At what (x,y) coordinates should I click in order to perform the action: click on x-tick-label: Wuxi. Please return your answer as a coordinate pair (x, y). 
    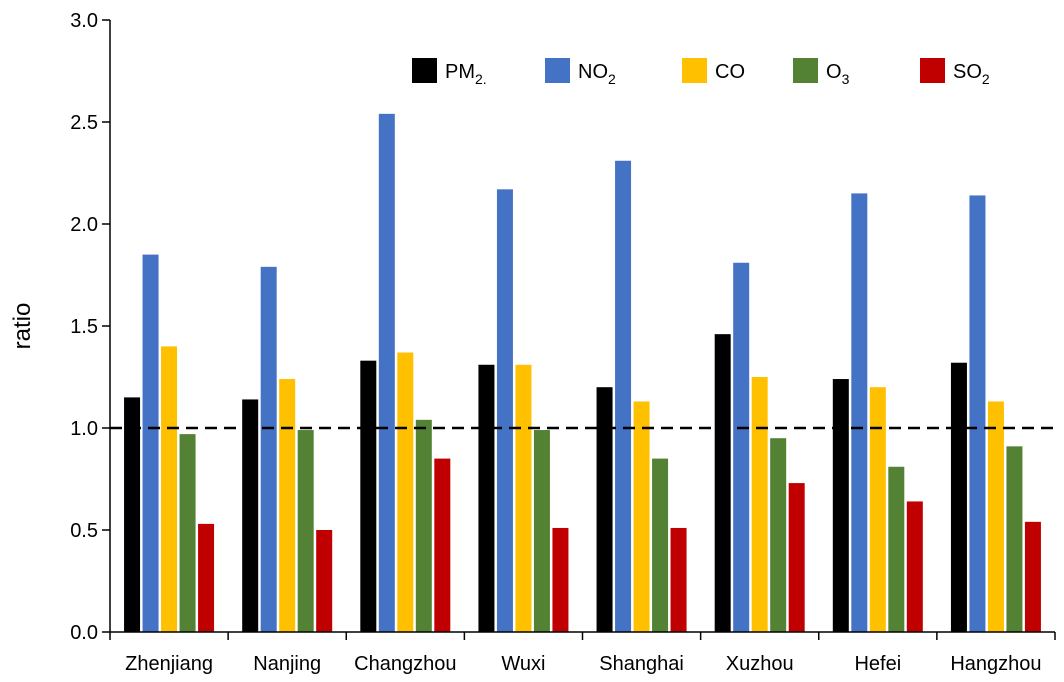
    Looking at the image, I should click on (523, 664).